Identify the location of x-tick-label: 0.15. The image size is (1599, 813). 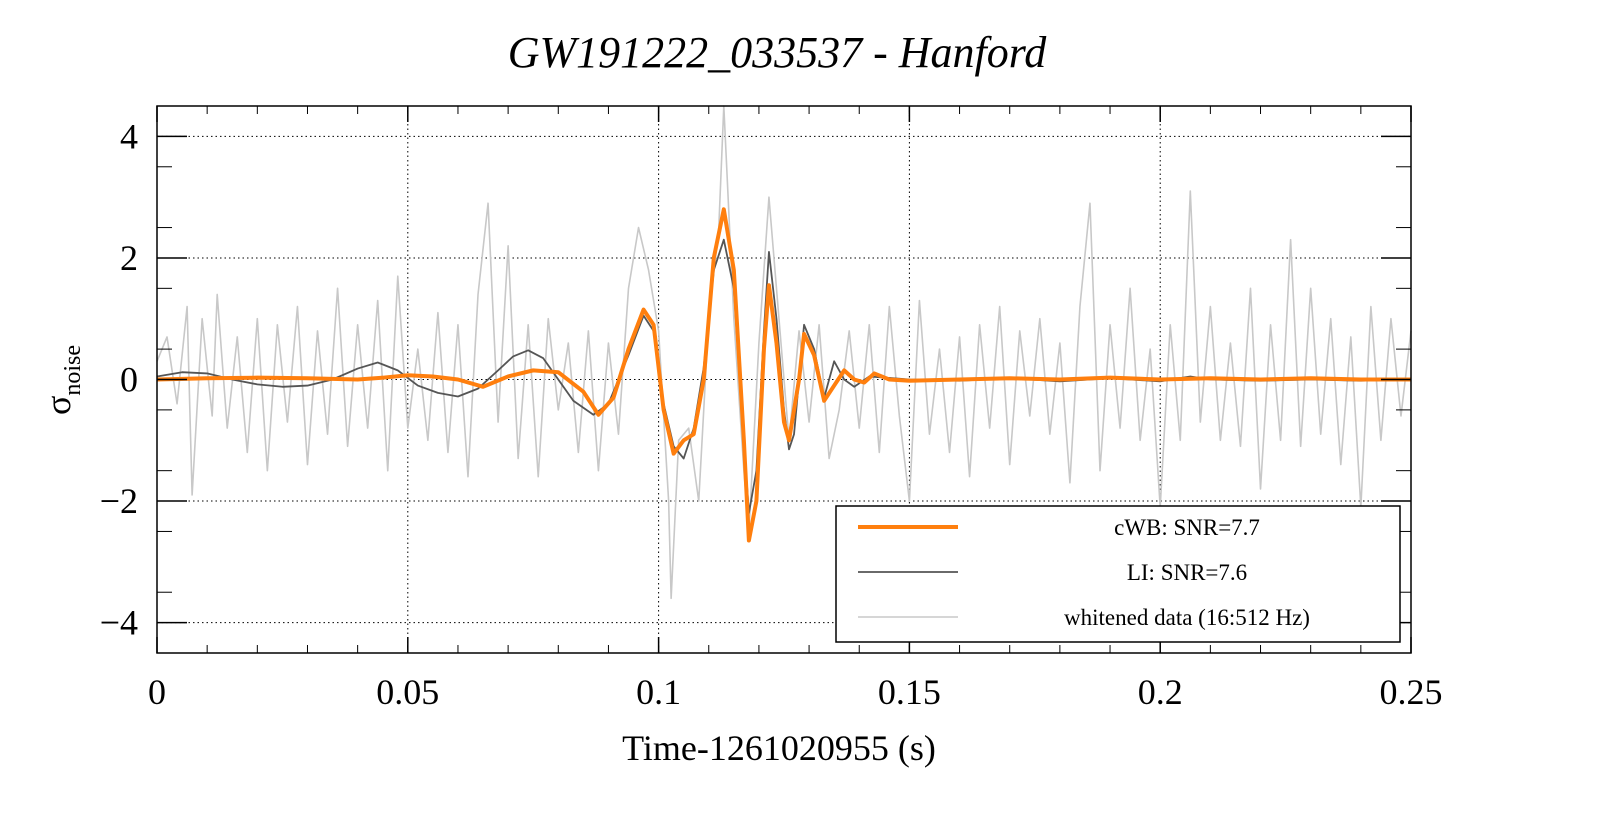
(909, 692).